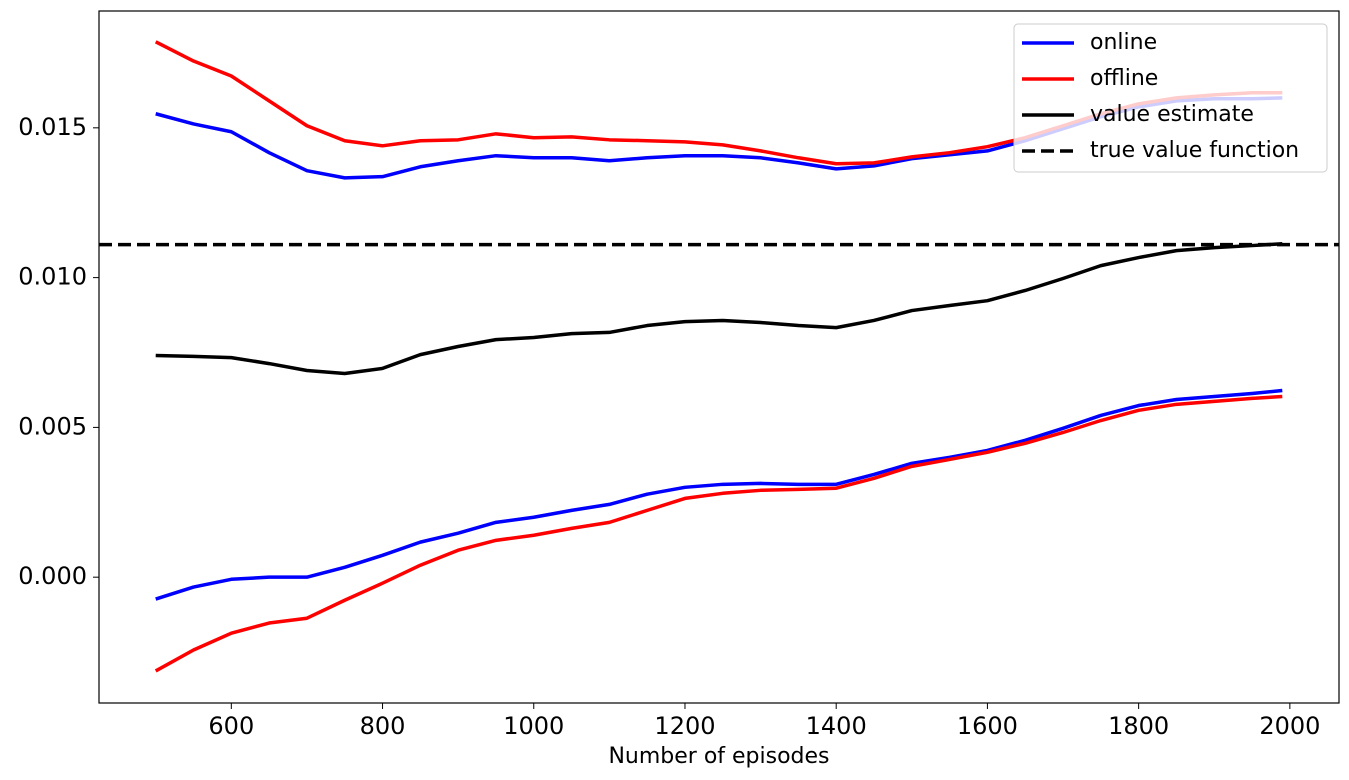  What do you see at coordinates (1170, 98) in the screenshot?
I see `legend-box` at bounding box center [1170, 98].